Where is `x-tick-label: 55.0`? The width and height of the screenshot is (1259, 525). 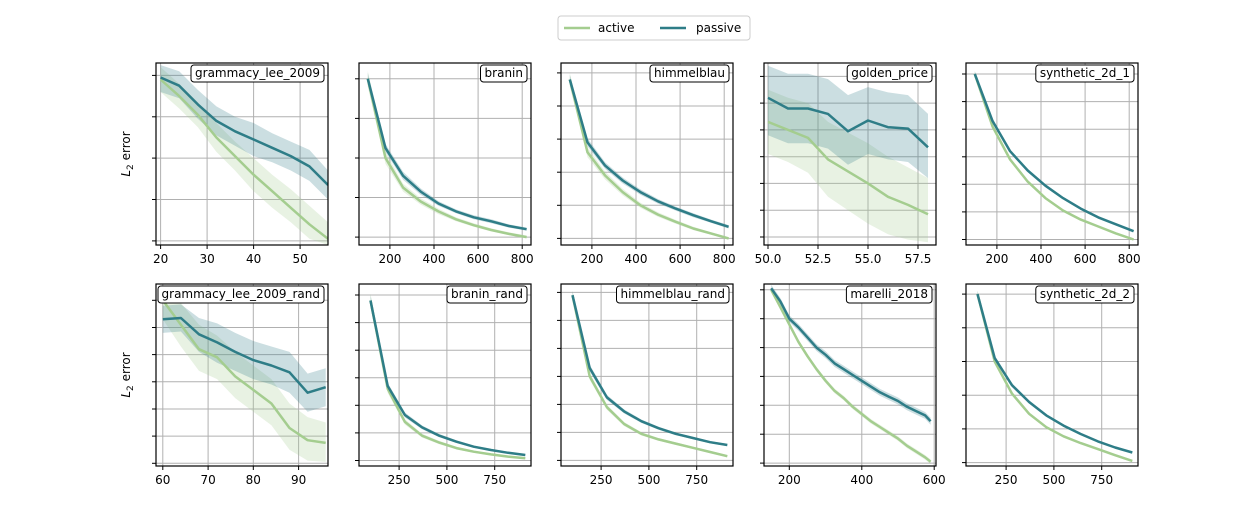 x-tick-label: 55.0 is located at coordinates (868, 259).